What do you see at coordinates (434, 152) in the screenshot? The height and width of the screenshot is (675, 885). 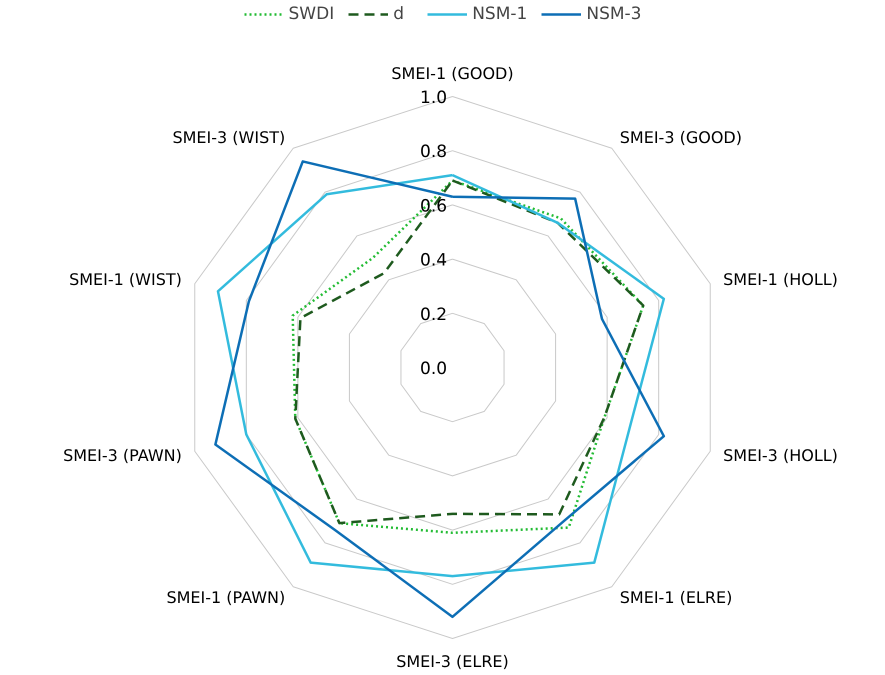 I see `y-tick-label: 0.8` at bounding box center [434, 152].